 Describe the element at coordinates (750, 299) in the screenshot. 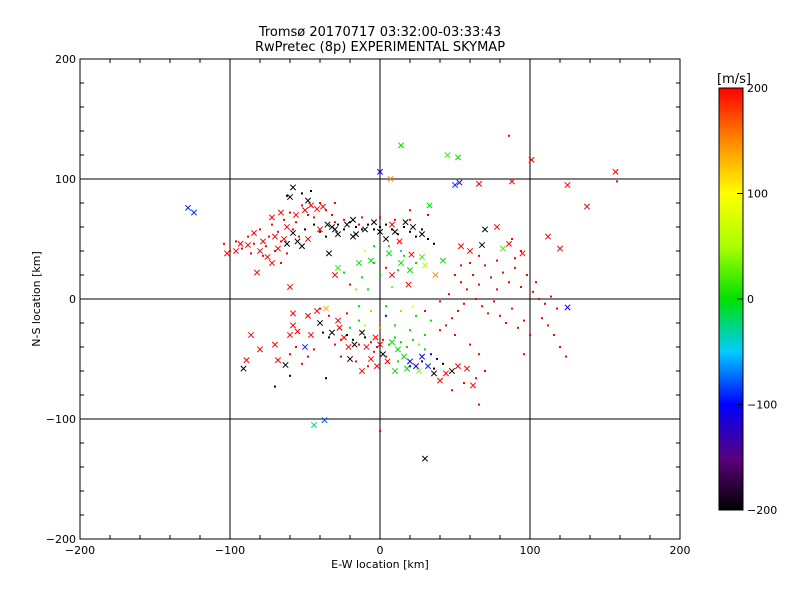

I see `colorbar-tick-label: 0` at that location.